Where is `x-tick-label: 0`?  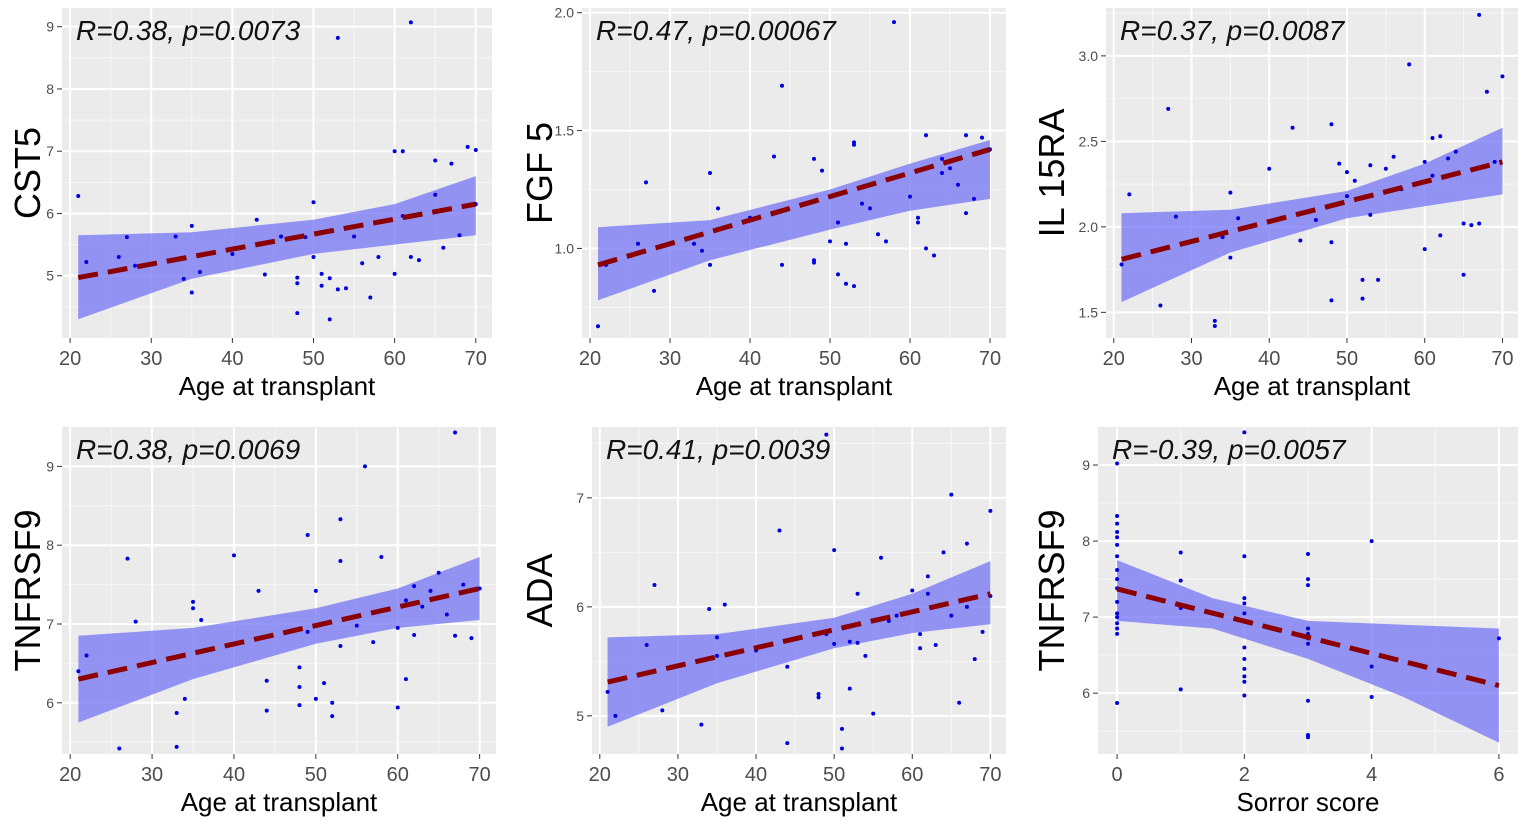 x-tick-label: 0 is located at coordinates (1117, 775).